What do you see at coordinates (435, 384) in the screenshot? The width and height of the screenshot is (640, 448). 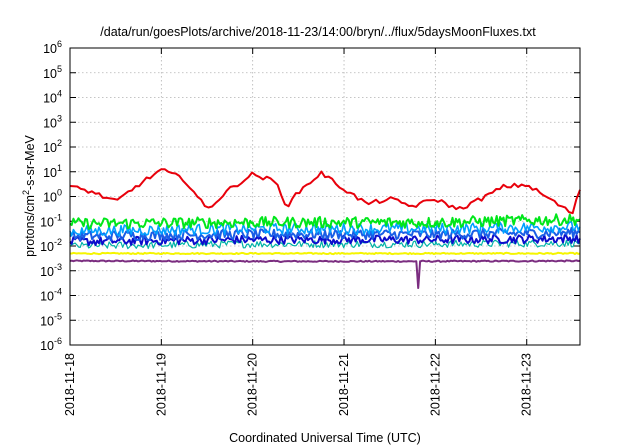 I see `x-tick-label: 2018-11-22` at bounding box center [435, 384].